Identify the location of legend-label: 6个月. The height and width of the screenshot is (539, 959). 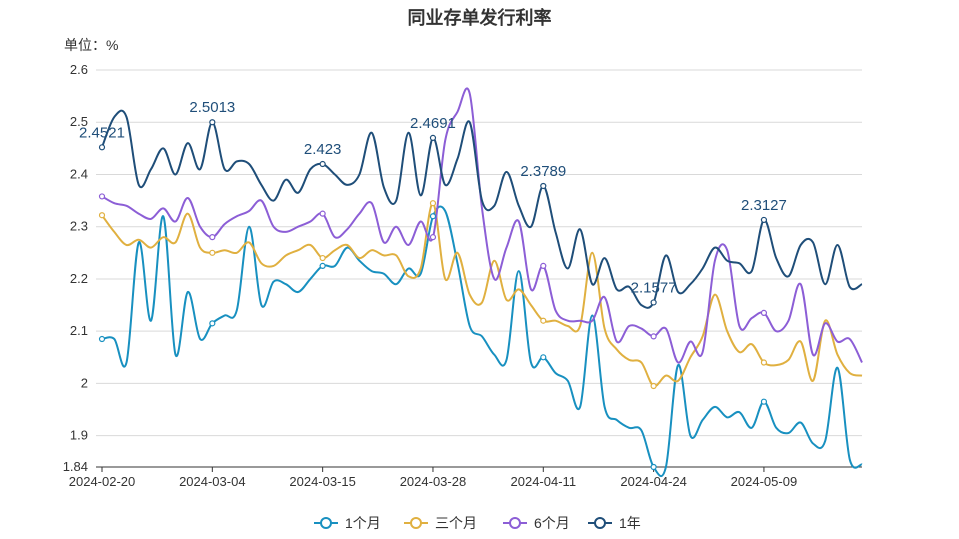
(552, 523).